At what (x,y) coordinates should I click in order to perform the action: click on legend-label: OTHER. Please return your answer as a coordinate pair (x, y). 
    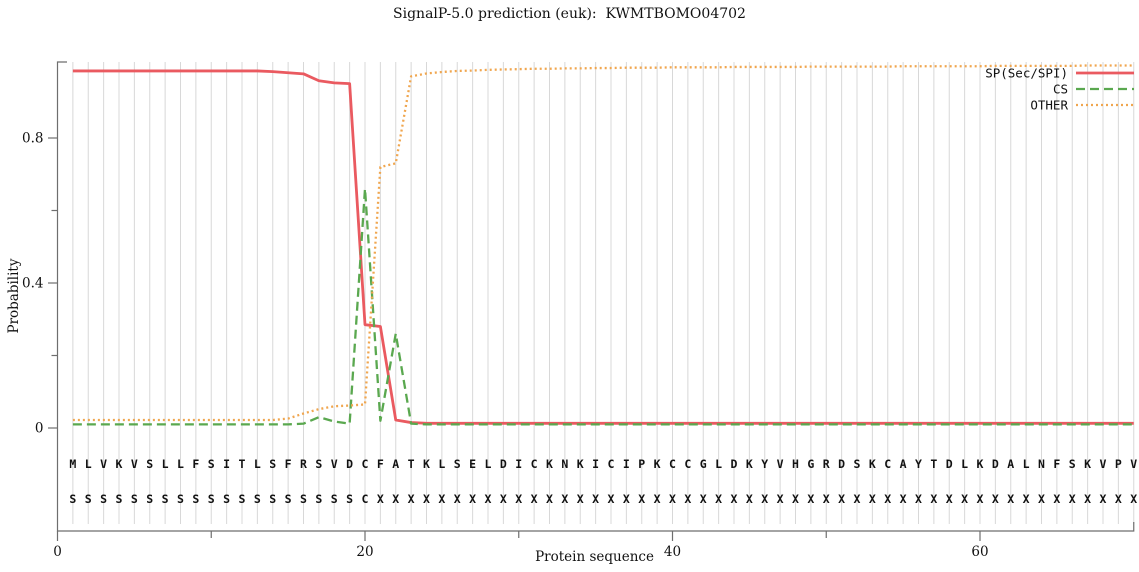
    Looking at the image, I should click on (1049, 105).